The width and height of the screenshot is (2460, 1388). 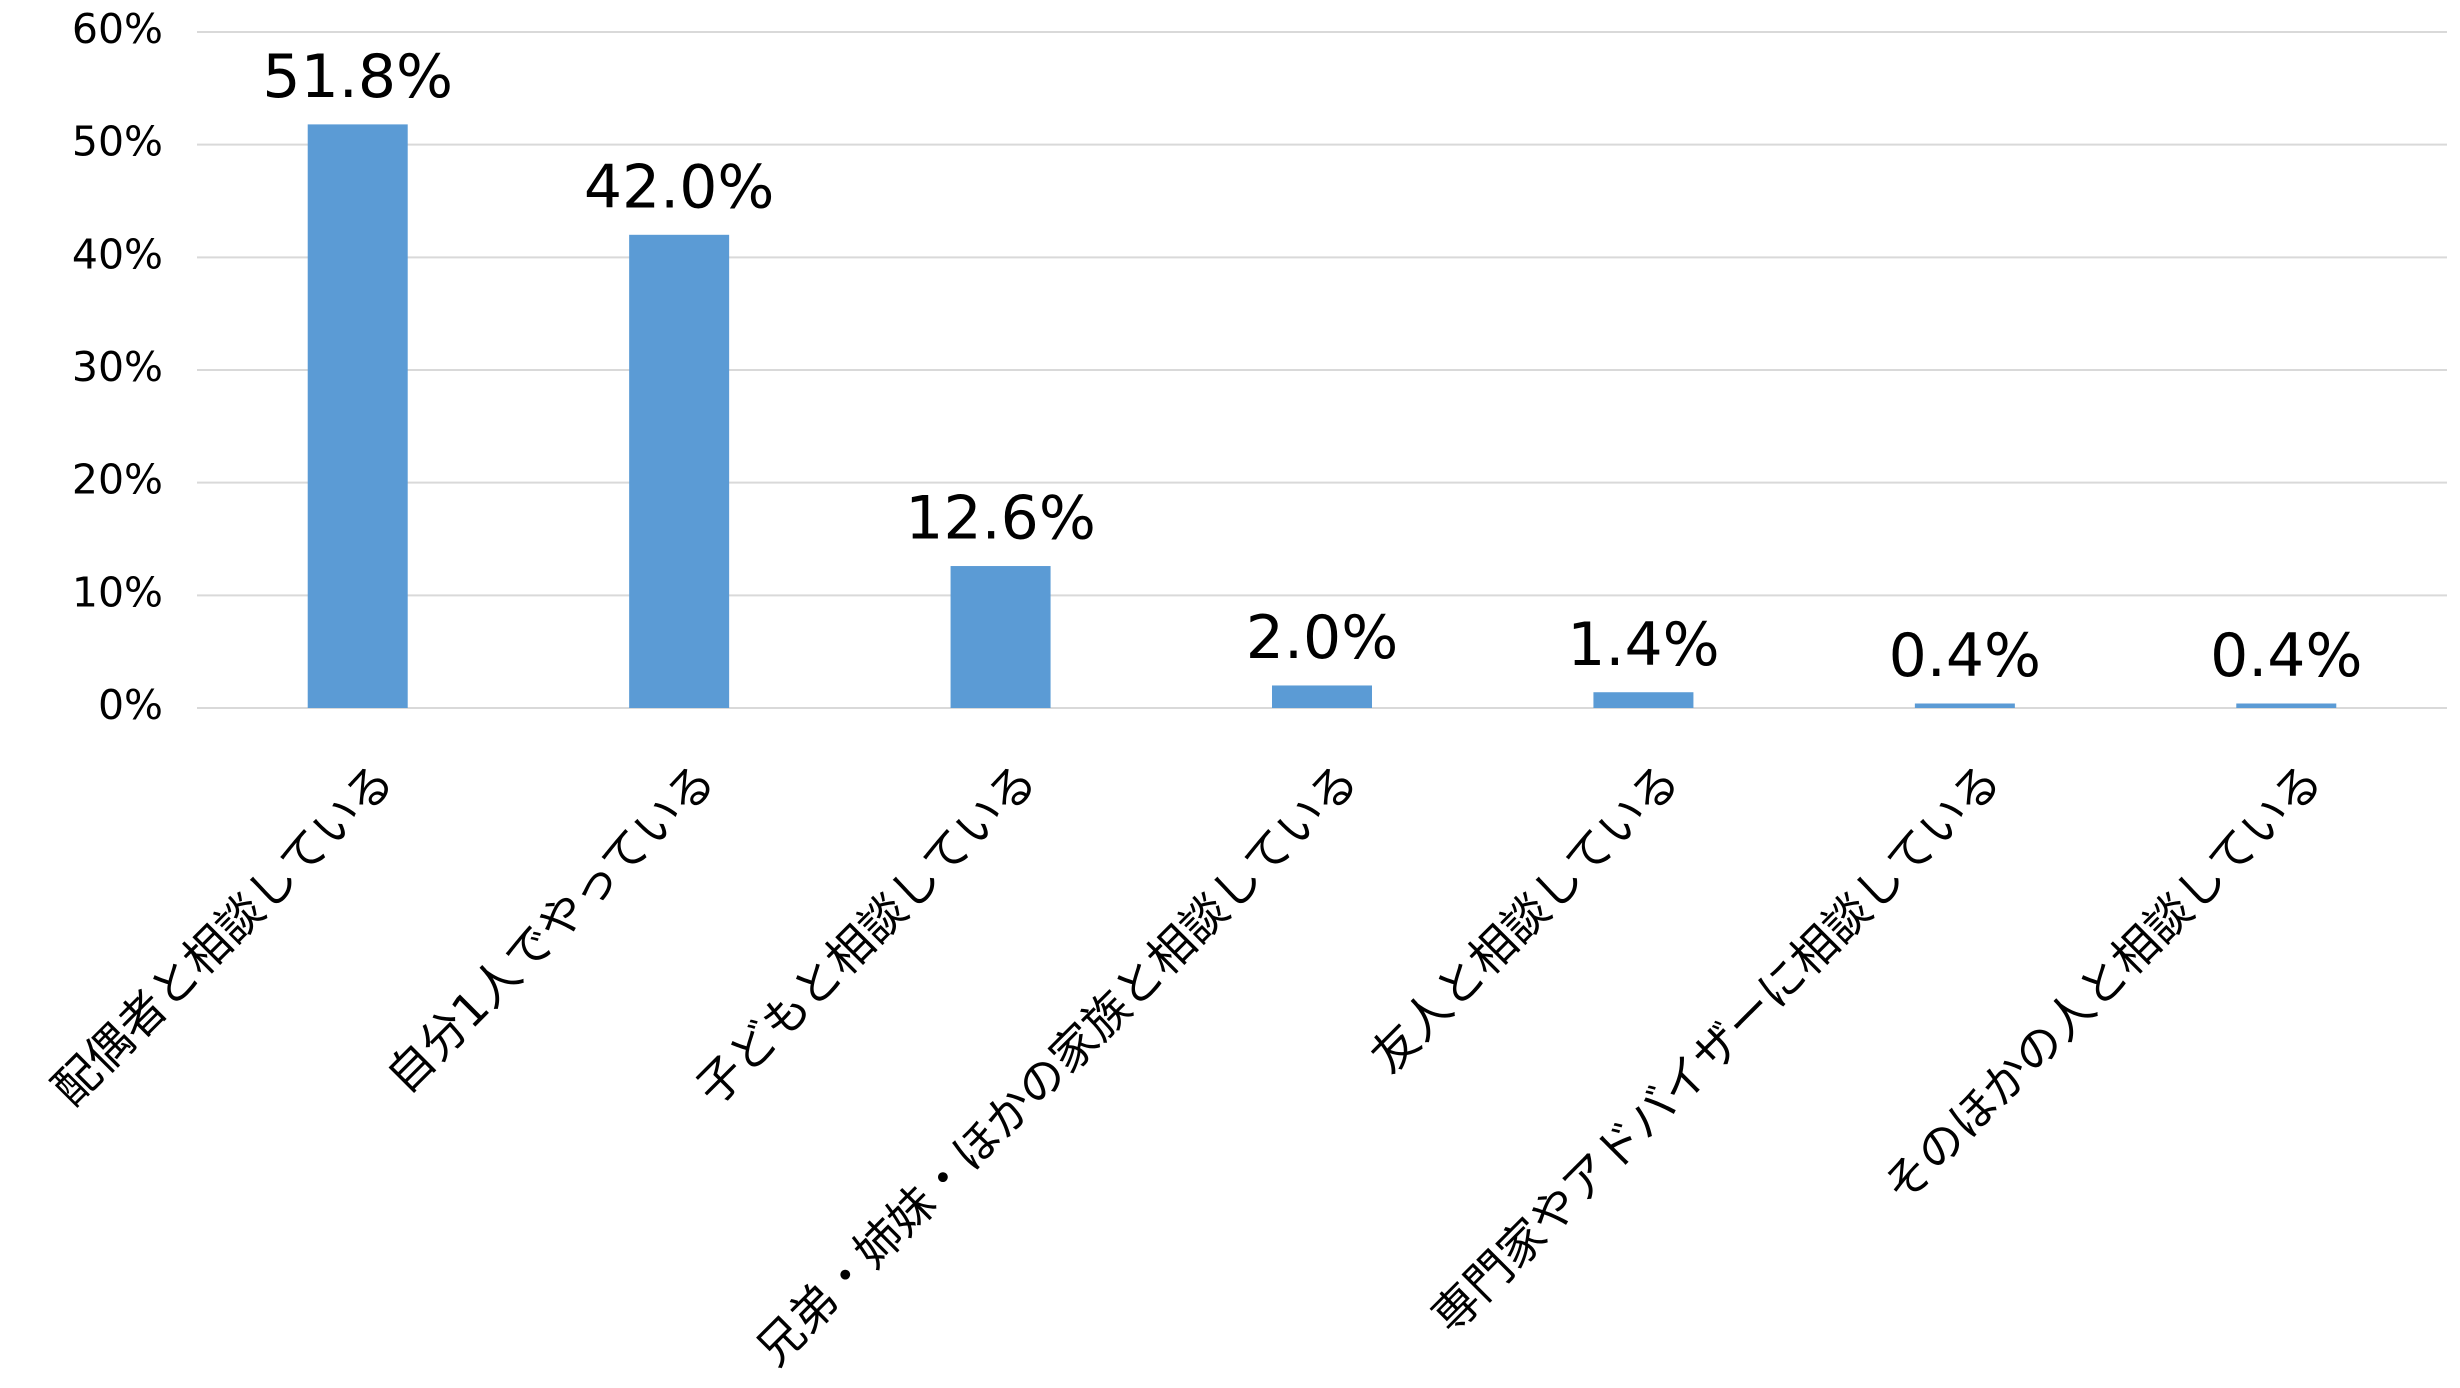 What do you see at coordinates (1643, 645) in the screenshot?
I see `data-label: 1.4%` at bounding box center [1643, 645].